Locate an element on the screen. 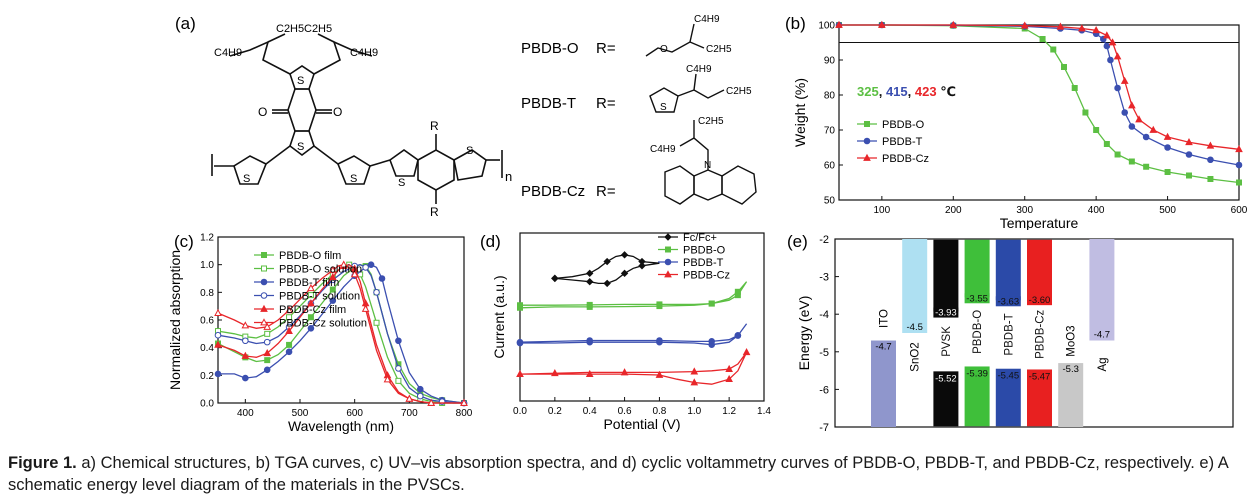 The height and width of the screenshot is (504, 1251). uvvis-legend-label: PBDB-O film is located at coordinates (310, 256).